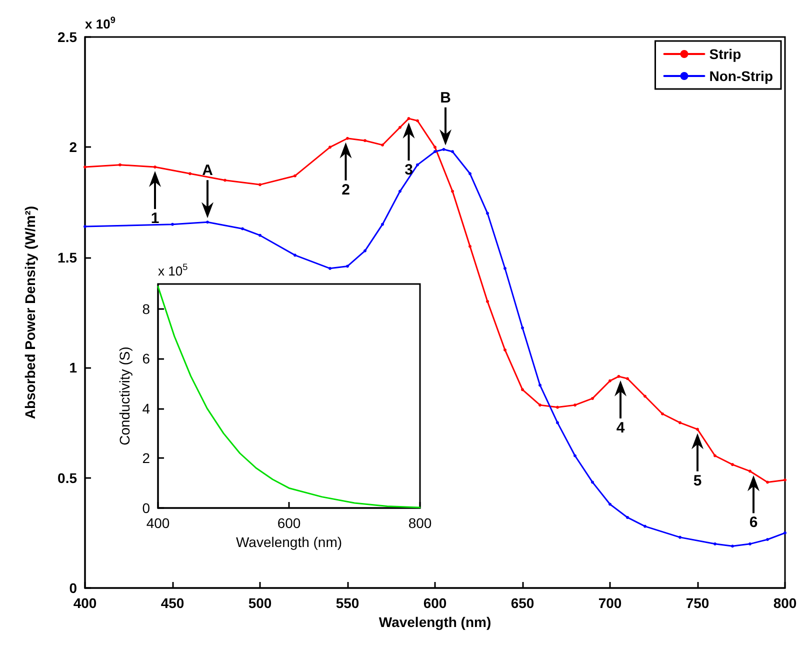 This screenshot has width=804, height=650. What do you see at coordinates (146, 358) in the screenshot?
I see `y-tick-label: 6` at bounding box center [146, 358].